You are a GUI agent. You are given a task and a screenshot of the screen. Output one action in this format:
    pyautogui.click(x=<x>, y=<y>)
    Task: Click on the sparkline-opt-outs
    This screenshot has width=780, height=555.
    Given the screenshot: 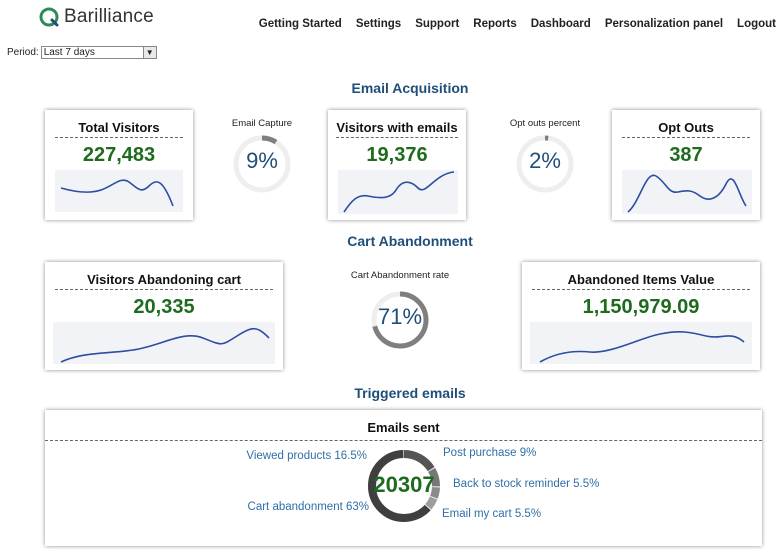 What is the action you would take?
    pyautogui.click(x=687, y=192)
    